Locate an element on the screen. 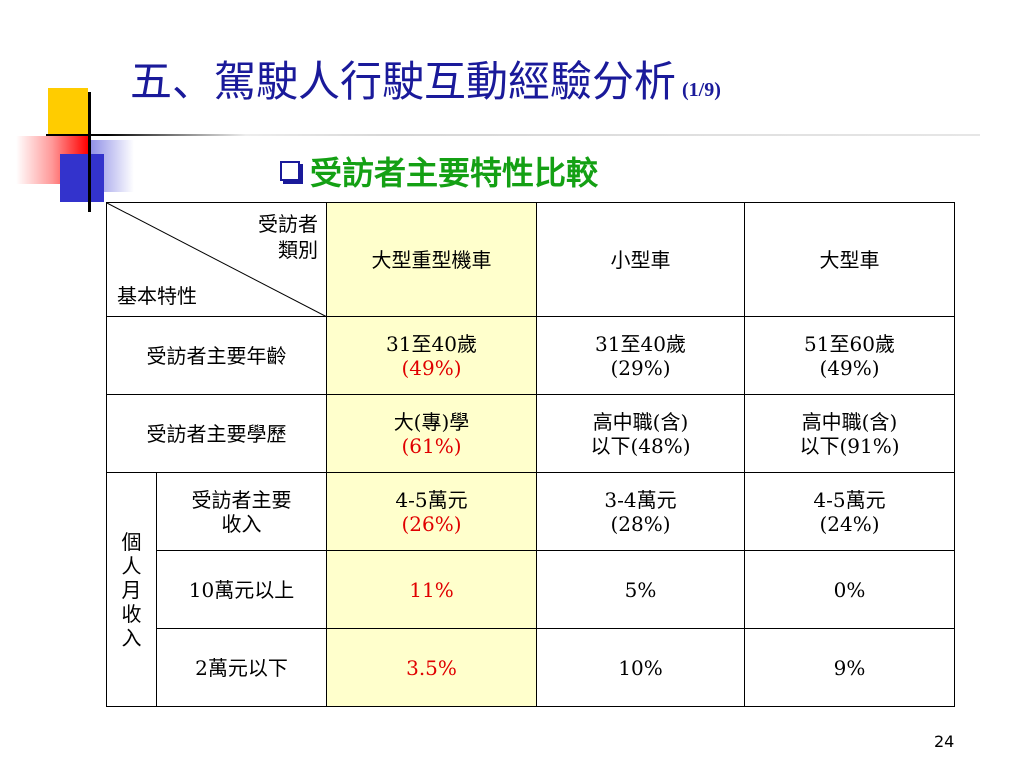 The width and height of the screenshot is (1024, 768). corner-top-label: 受訪者 類別 is located at coordinates (288, 237).